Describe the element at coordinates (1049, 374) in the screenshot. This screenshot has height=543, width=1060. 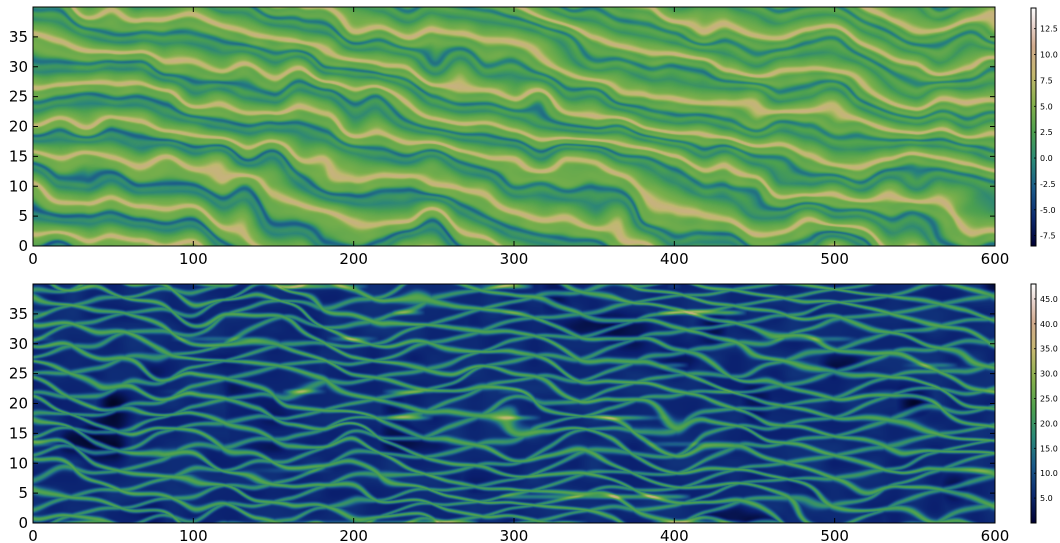
I see `colorbar-tick-label: 30.0` at that location.